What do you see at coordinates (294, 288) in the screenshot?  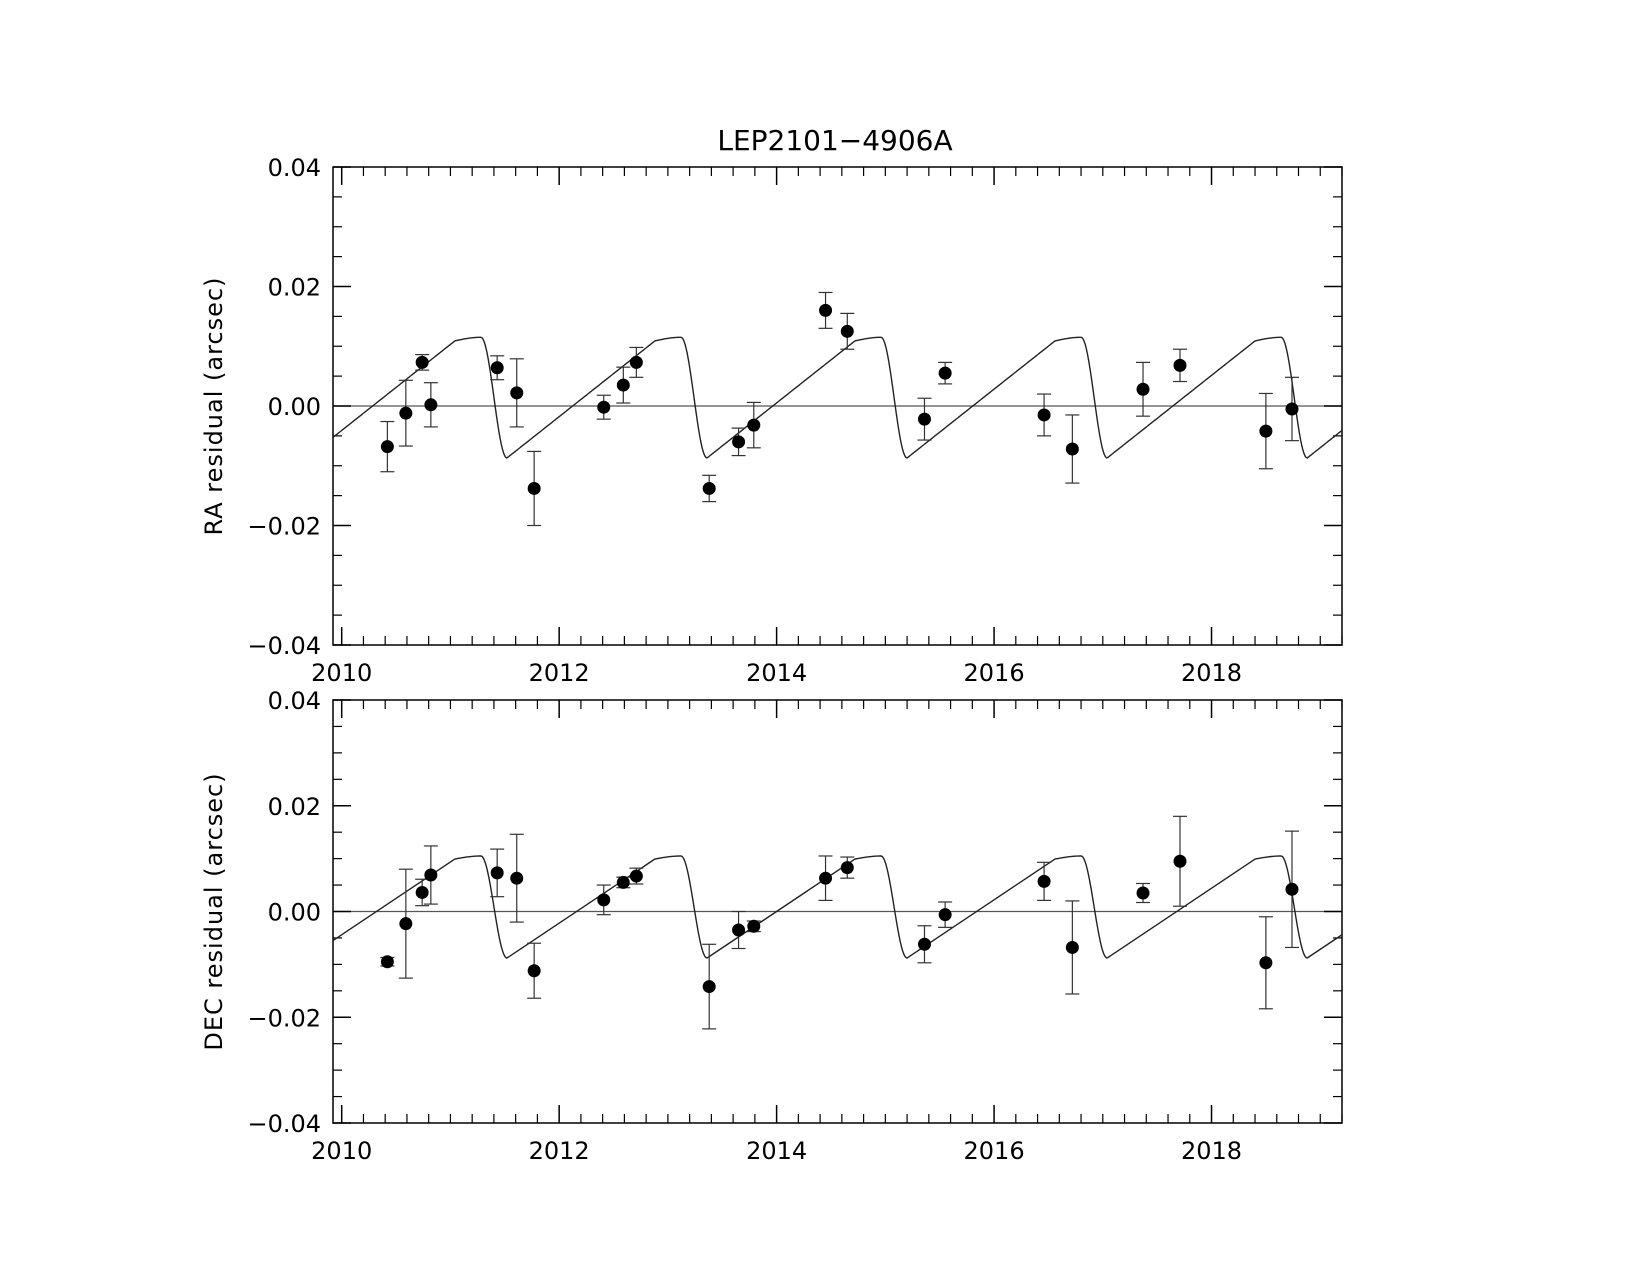 I see `panel-1-ytick-label: 0.02` at bounding box center [294, 288].